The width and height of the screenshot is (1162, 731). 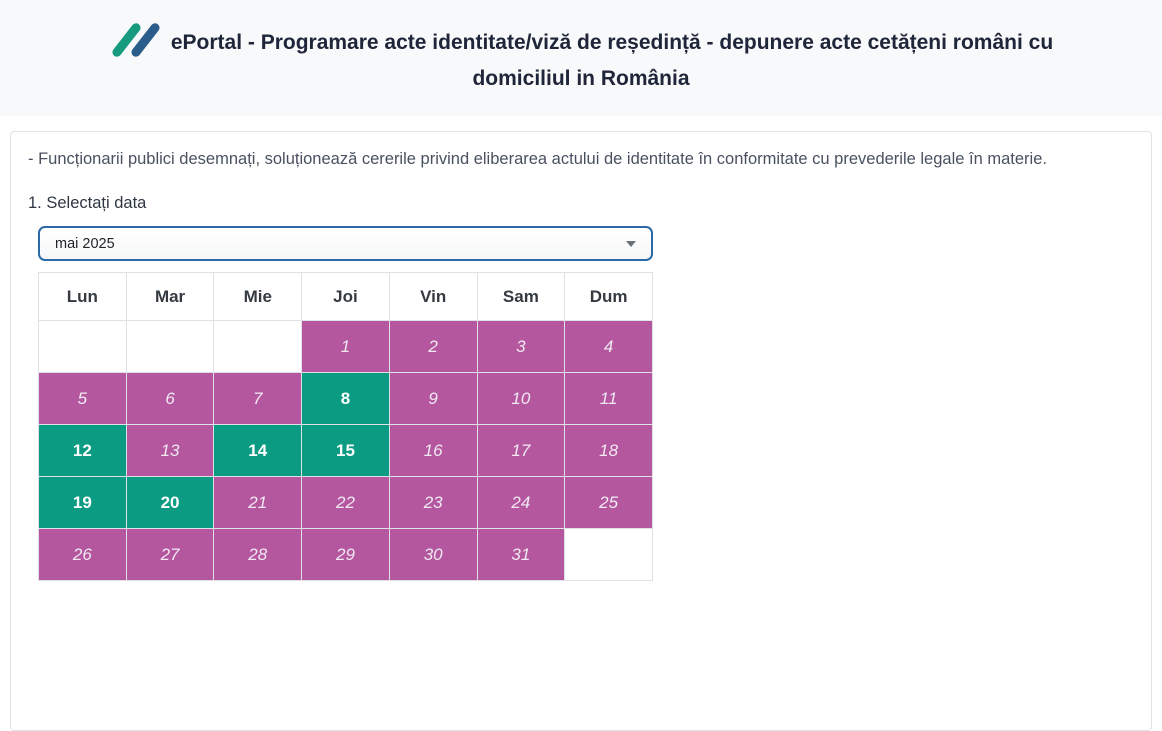 What do you see at coordinates (258, 398) in the screenshot?
I see `calendar-day-unavailable: 7` at bounding box center [258, 398].